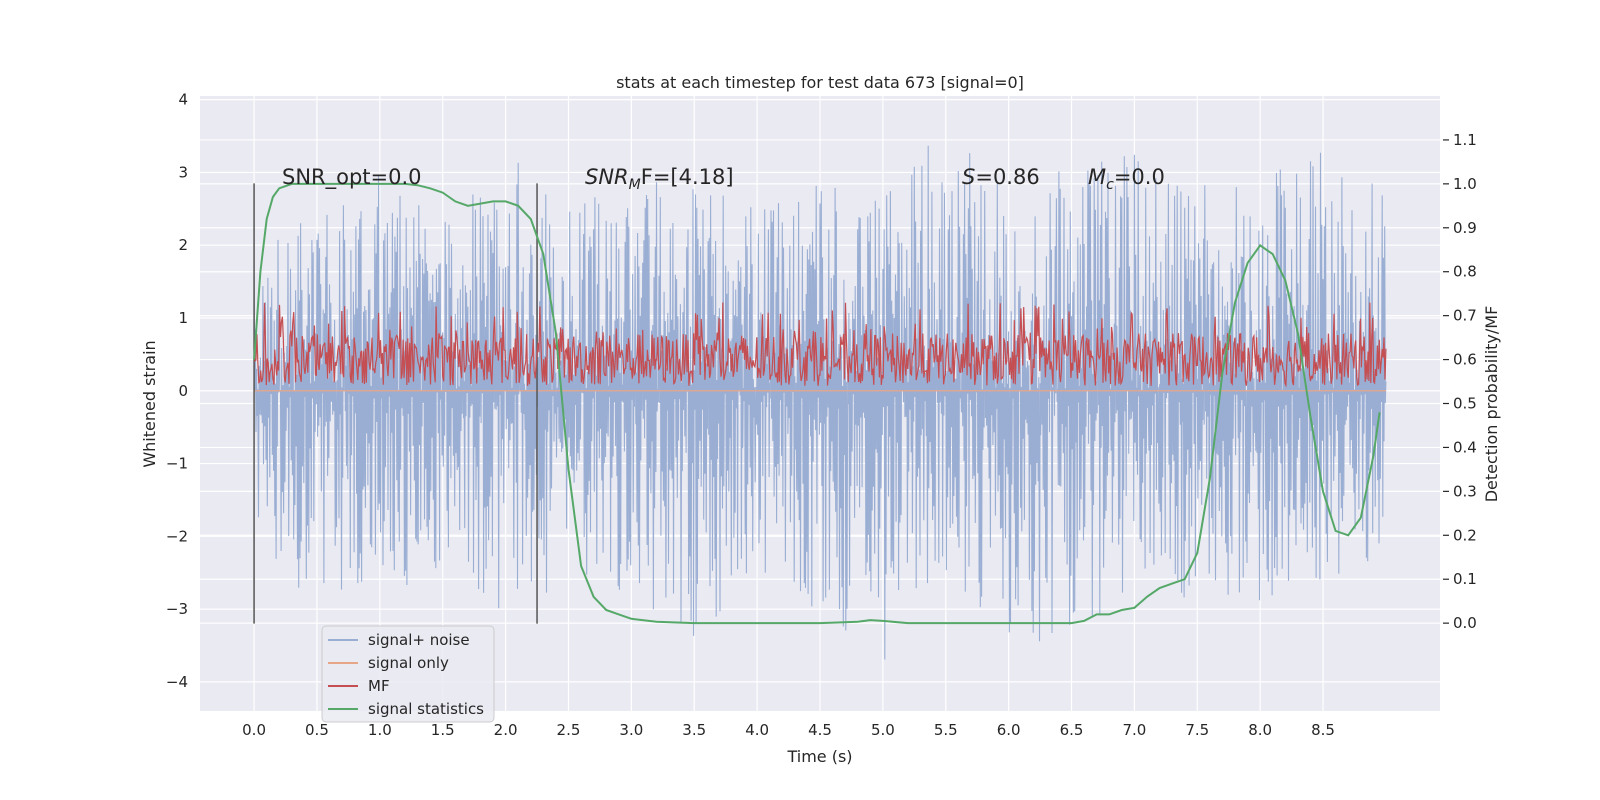 This screenshot has height=800, width=1600. What do you see at coordinates (1097, 177) in the screenshot?
I see `annotation-mc-base: M` at bounding box center [1097, 177].